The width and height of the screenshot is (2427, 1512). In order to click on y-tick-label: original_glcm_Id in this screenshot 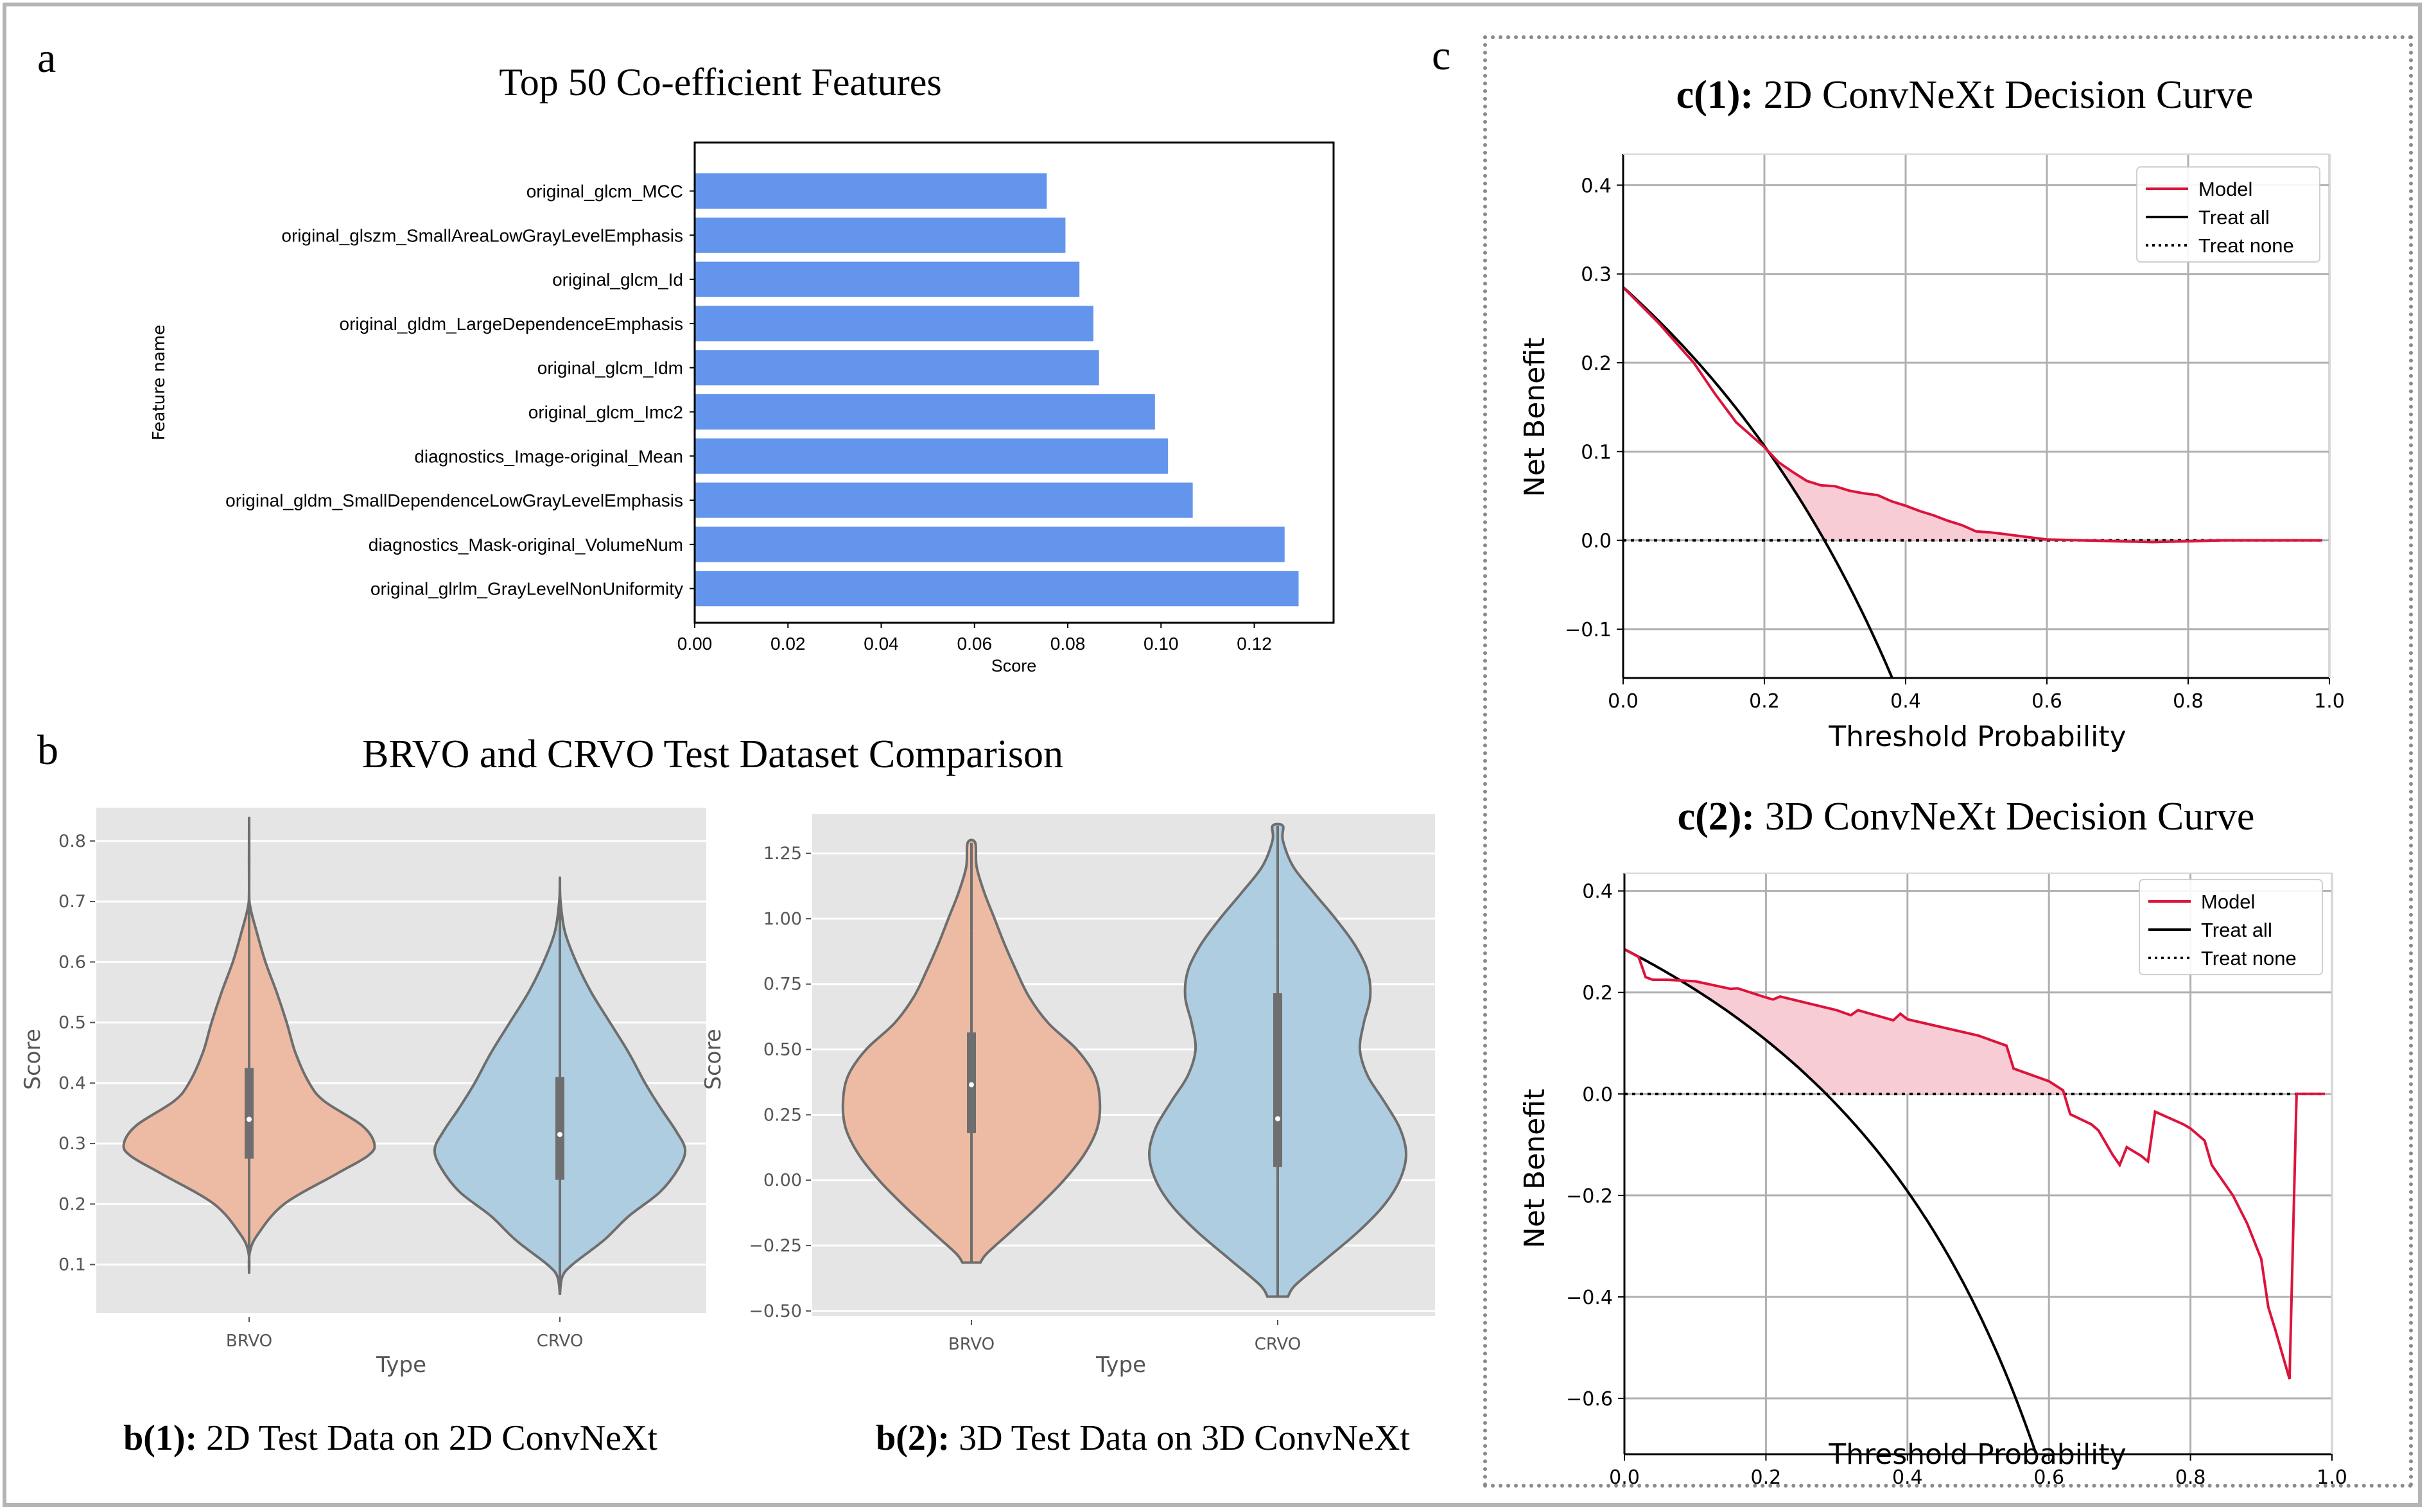, I will do `click(617, 280)`.